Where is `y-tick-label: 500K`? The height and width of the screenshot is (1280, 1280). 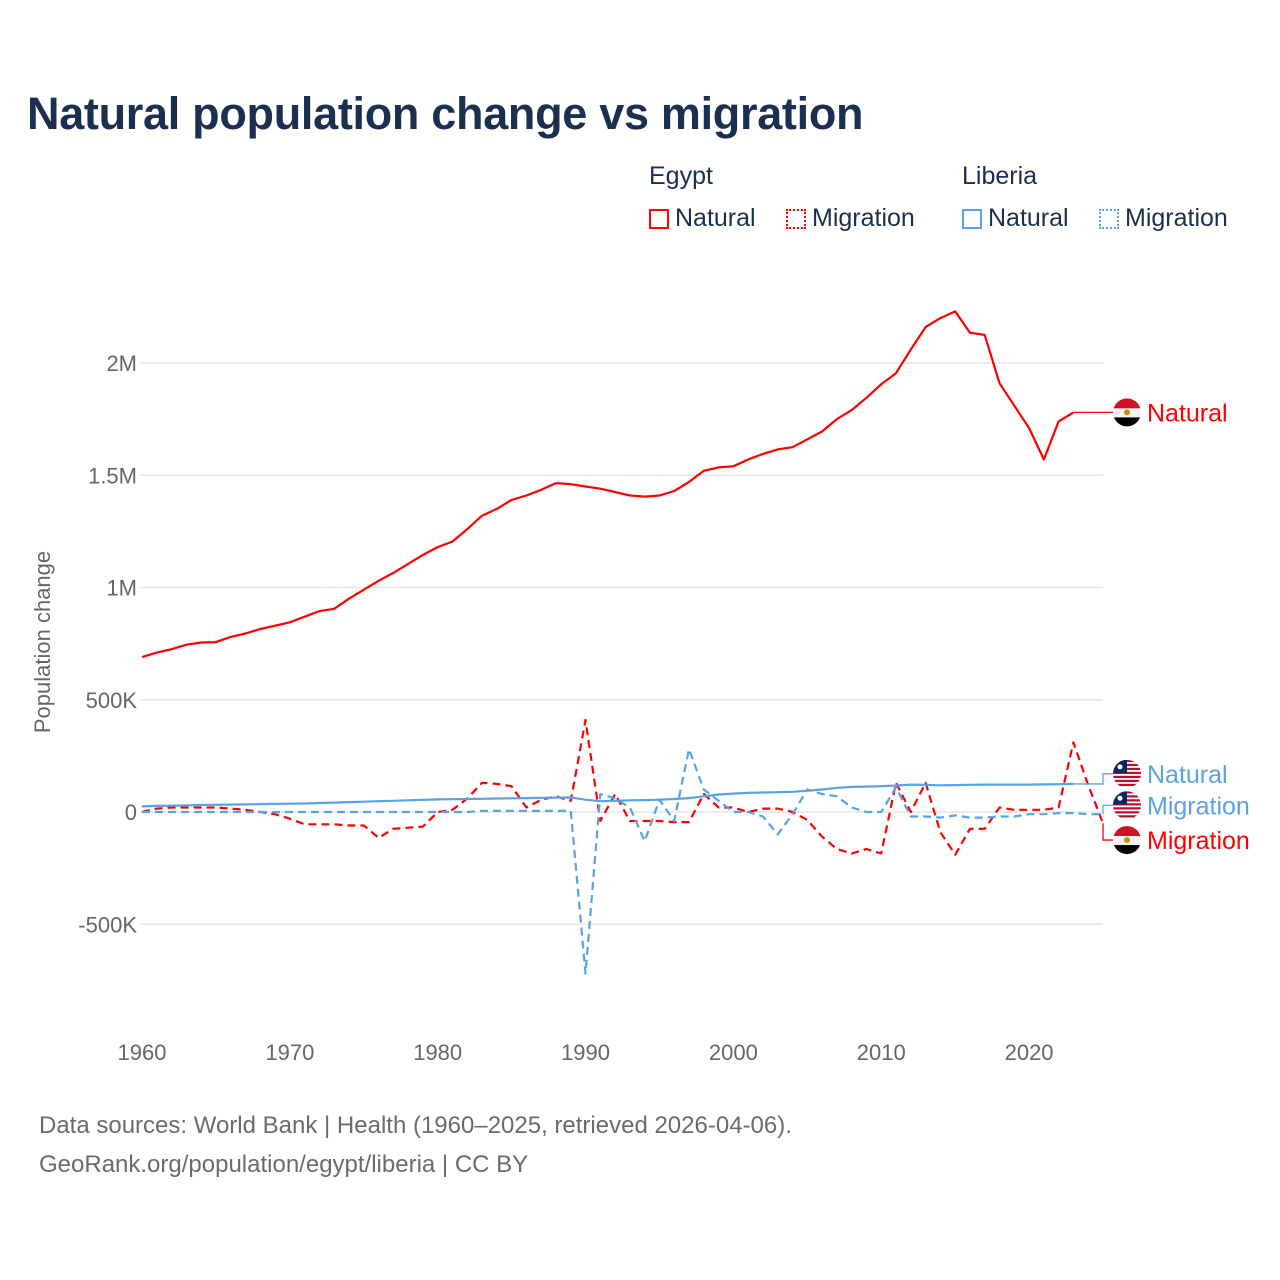
y-tick-label: 500K is located at coordinates (112, 700).